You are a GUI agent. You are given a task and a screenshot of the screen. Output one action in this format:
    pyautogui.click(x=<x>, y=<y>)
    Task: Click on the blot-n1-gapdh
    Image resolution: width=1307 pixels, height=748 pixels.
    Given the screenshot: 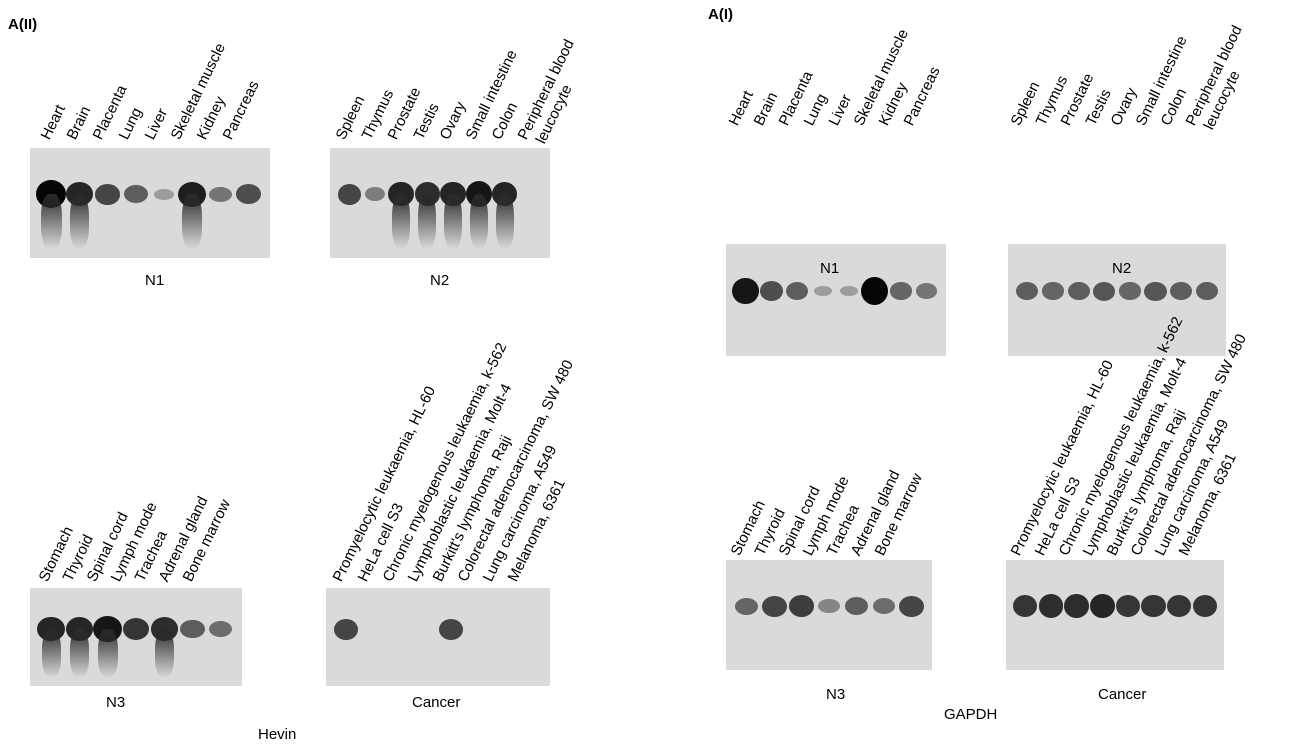 What is the action you would take?
    pyautogui.click(x=836, y=300)
    